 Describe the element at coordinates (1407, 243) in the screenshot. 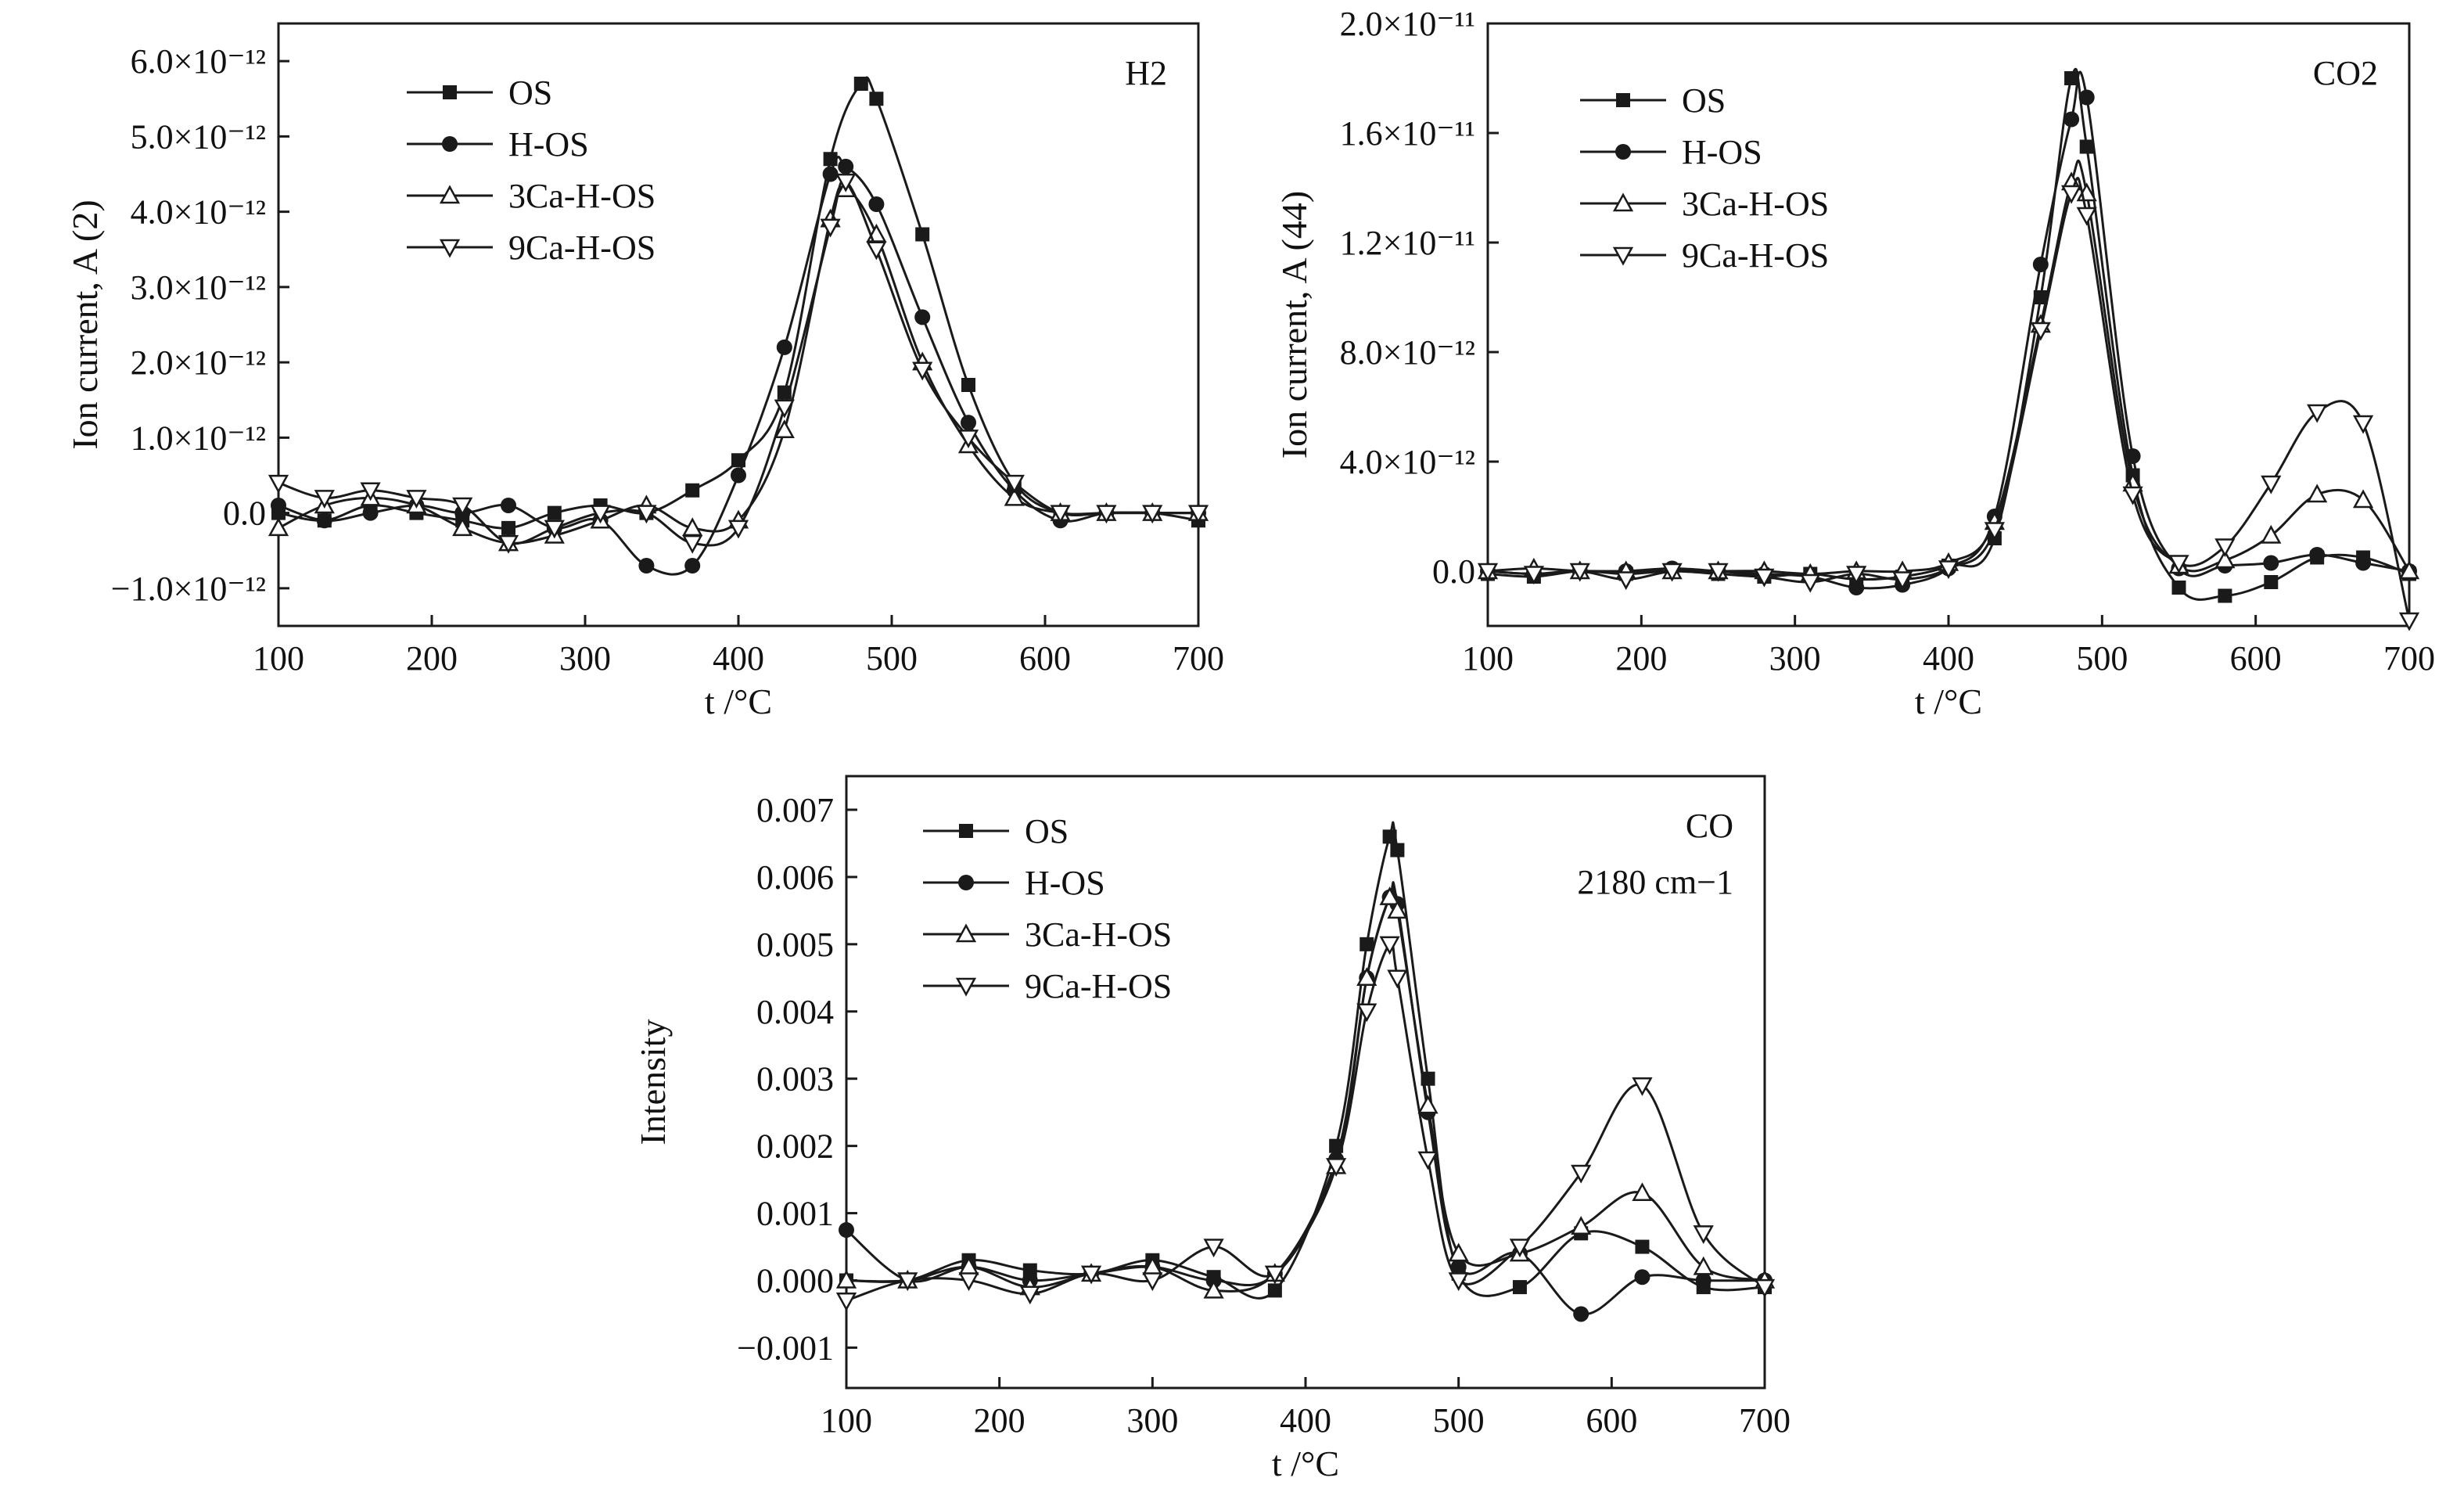

I see `y-tick-label: 1.2×10⁻¹¹` at that location.